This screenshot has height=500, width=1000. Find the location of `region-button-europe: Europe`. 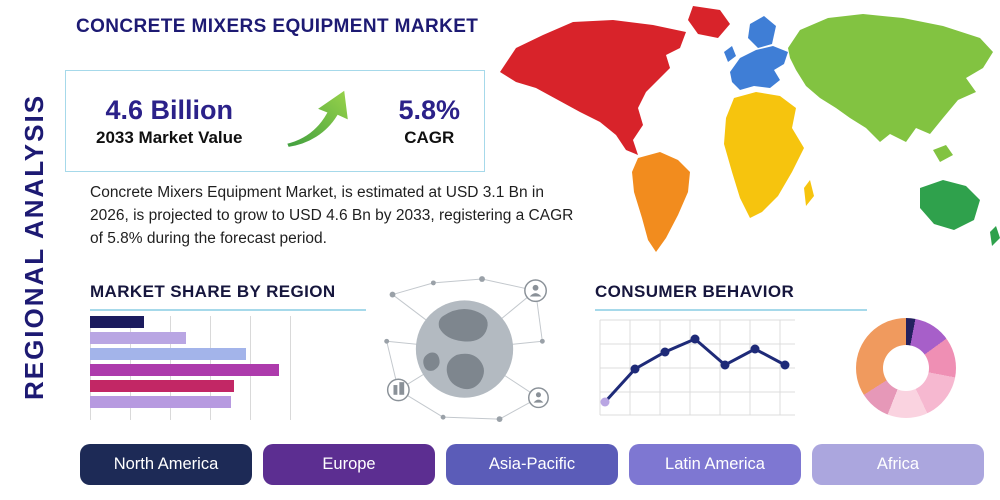

region-button-europe: Europe is located at coordinates (349, 464).